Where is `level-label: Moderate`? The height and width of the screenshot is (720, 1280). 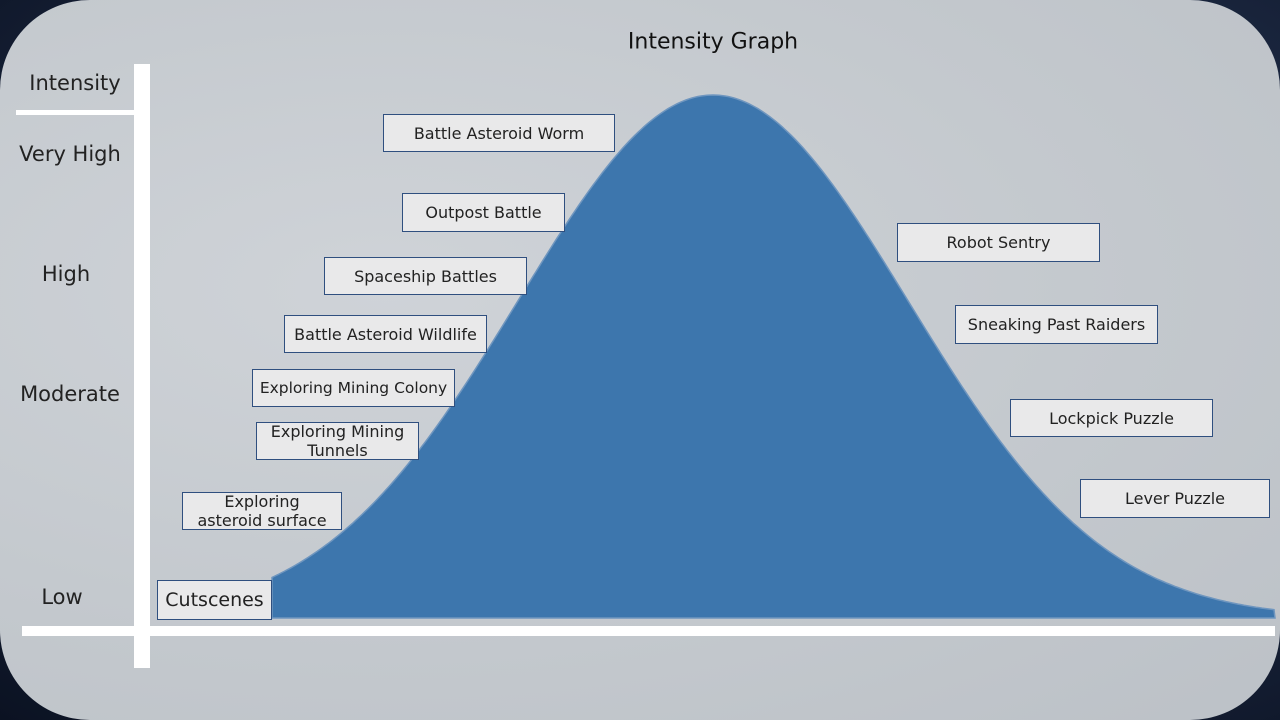
level-label: Moderate is located at coordinates (70, 394).